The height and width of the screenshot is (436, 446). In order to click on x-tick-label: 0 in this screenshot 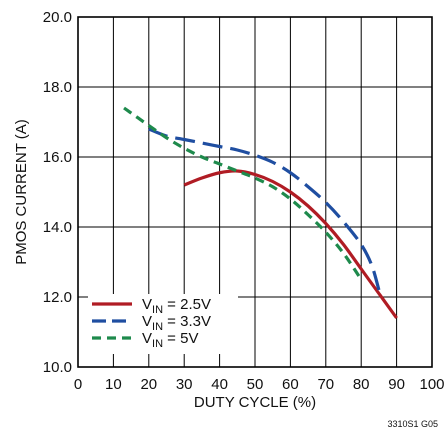, I will do `click(78, 384)`.